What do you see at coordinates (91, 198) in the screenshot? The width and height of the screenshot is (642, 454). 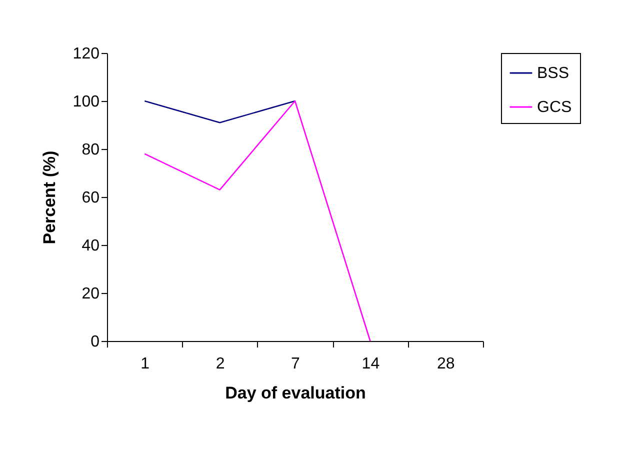 I see `y-tick-label: 60` at bounding box center [91, 198].